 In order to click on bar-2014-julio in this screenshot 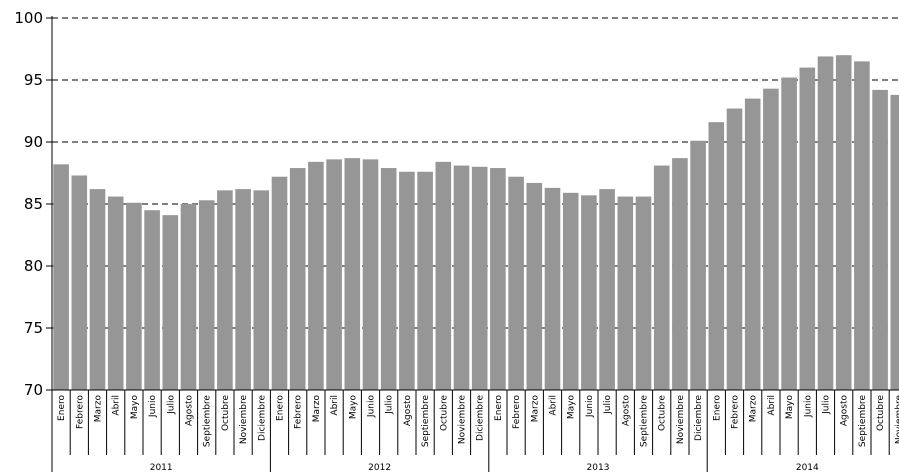, I will do `click(825, 223)`.